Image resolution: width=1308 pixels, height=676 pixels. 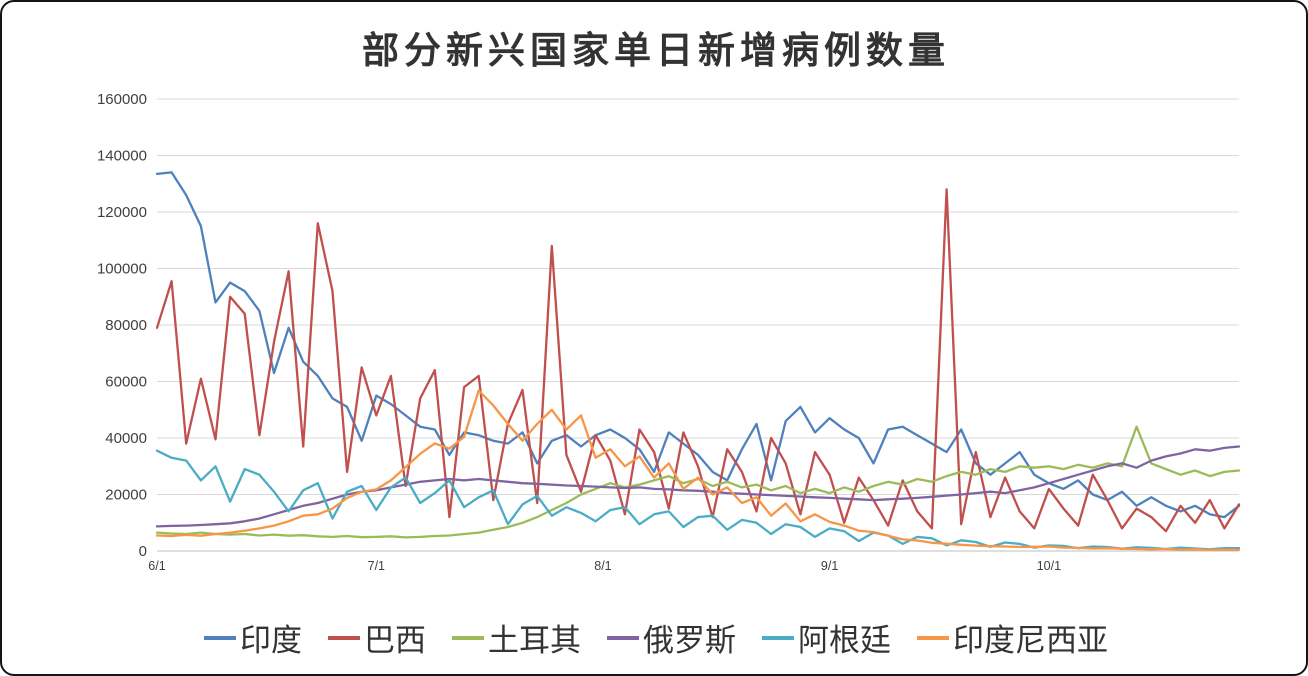 What do you see at coordinates (1049, 566) in the screenshot?
I see `x-axis-label: 10/1` at bounding box center [1049, 566].